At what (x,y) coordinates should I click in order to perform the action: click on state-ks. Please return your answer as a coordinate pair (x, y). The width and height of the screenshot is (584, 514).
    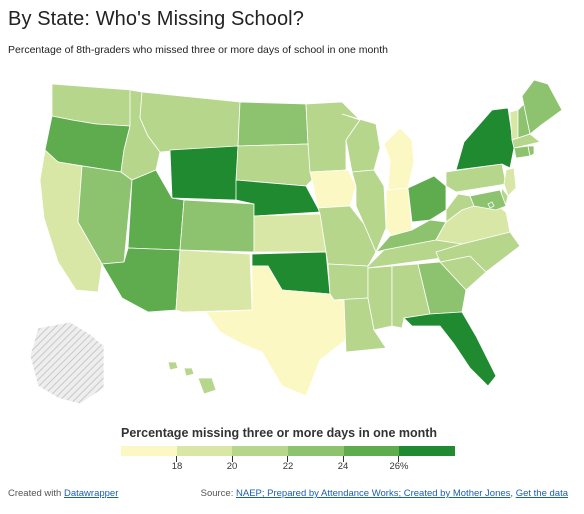
    Looking at the image, I should click on (290, 233).